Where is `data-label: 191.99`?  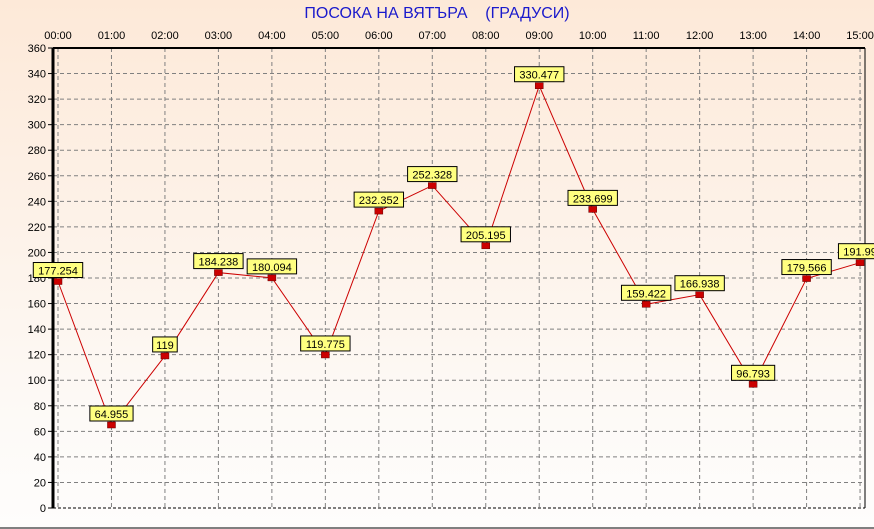
data-label: 191.99 is located at coordinates (858, 253).